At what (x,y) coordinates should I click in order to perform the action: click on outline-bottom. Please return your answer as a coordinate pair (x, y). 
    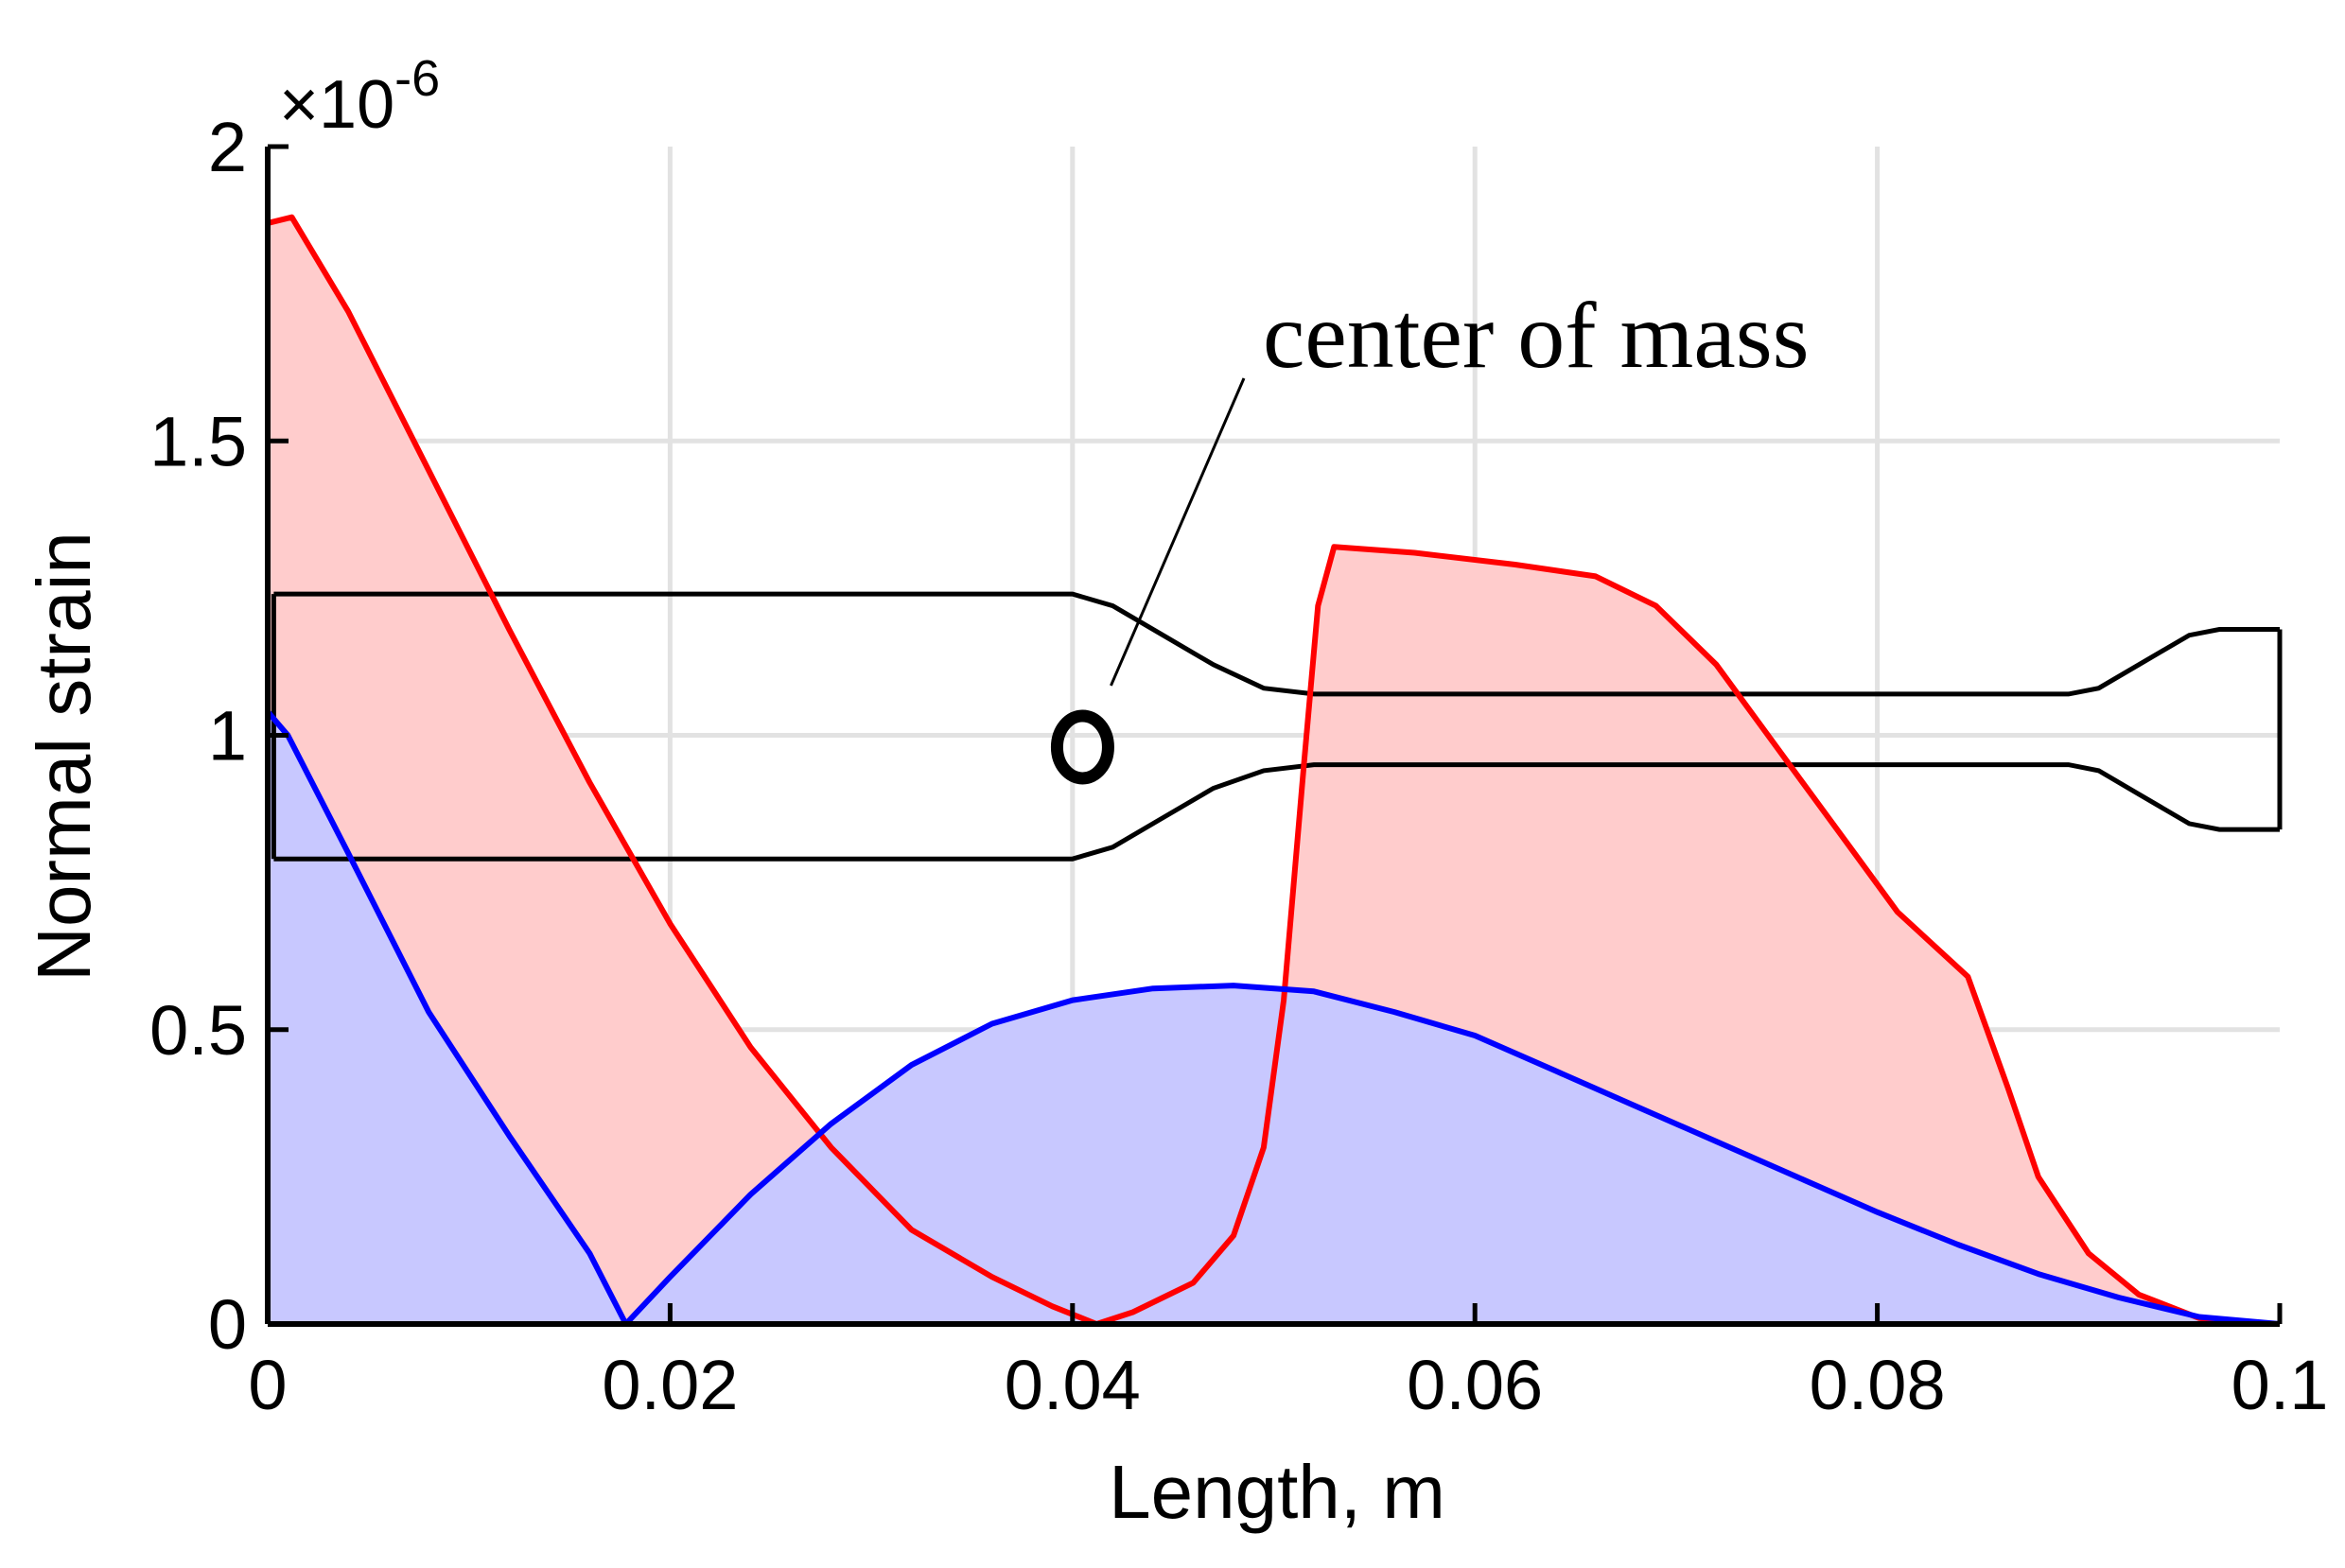
    Looking at the image, I should click on (1276, 812).